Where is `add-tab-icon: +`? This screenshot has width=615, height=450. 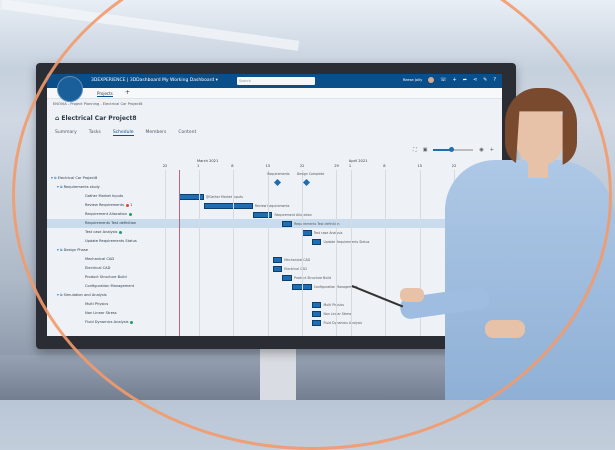 add-tab-icon: + is located at coordinates (128, 92).